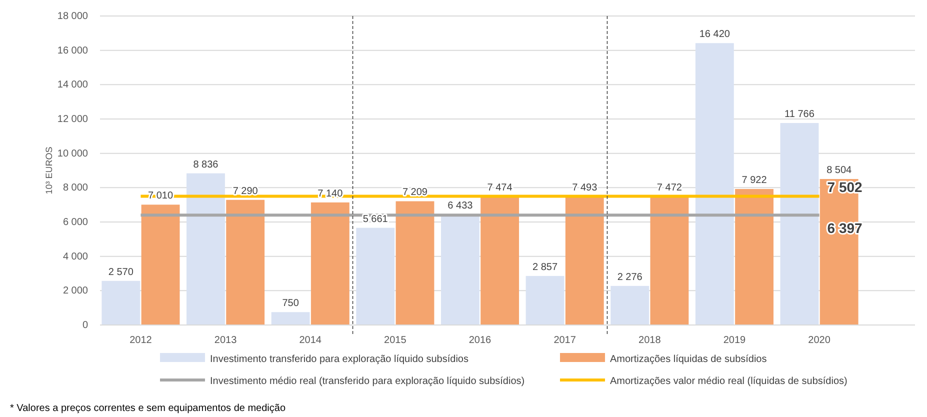 Image resolution: width=927 pixels, height=417 pixels. What do you see at coordinates (75, 256) in the screenshot?
I see `y-tick-label: 4 000` at bounding box center [75, 256].